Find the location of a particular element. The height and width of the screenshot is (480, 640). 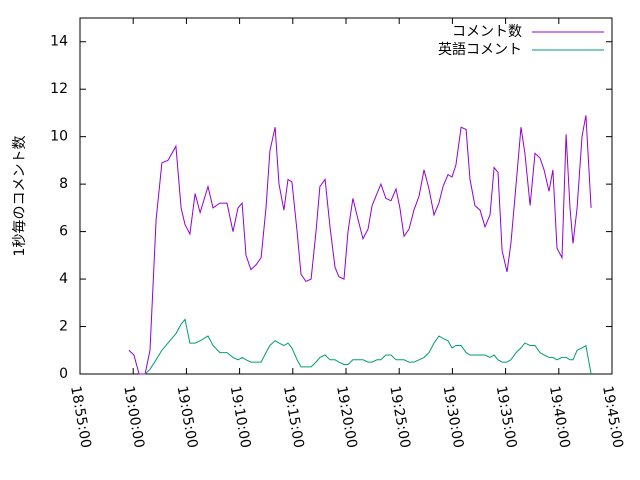

x-tick-label: 19:30:00 is located at coordinates (453, 417).